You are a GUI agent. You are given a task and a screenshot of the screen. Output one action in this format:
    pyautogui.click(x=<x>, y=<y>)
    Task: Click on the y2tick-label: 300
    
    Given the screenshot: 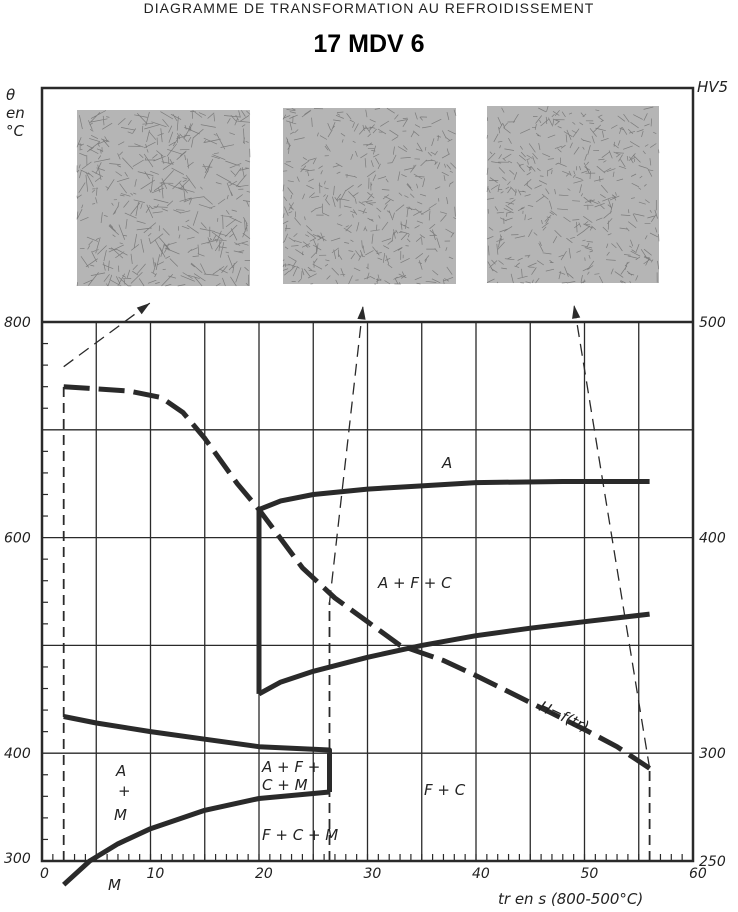 What is the action you would take?
    pyautogui.click(x=712, y=754)
    